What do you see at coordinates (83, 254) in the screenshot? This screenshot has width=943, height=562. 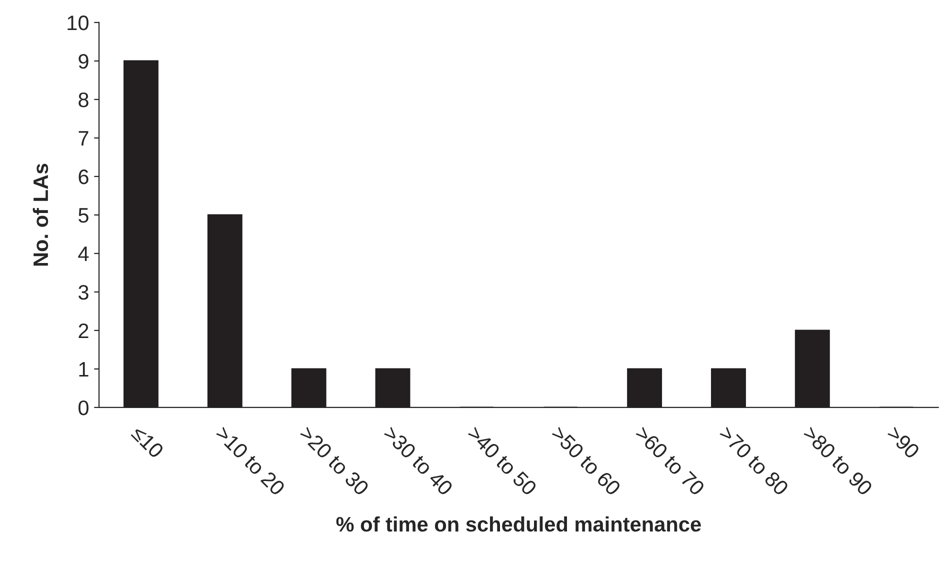 I see `y-tick-label: 4` at bounding box center [83, 254].